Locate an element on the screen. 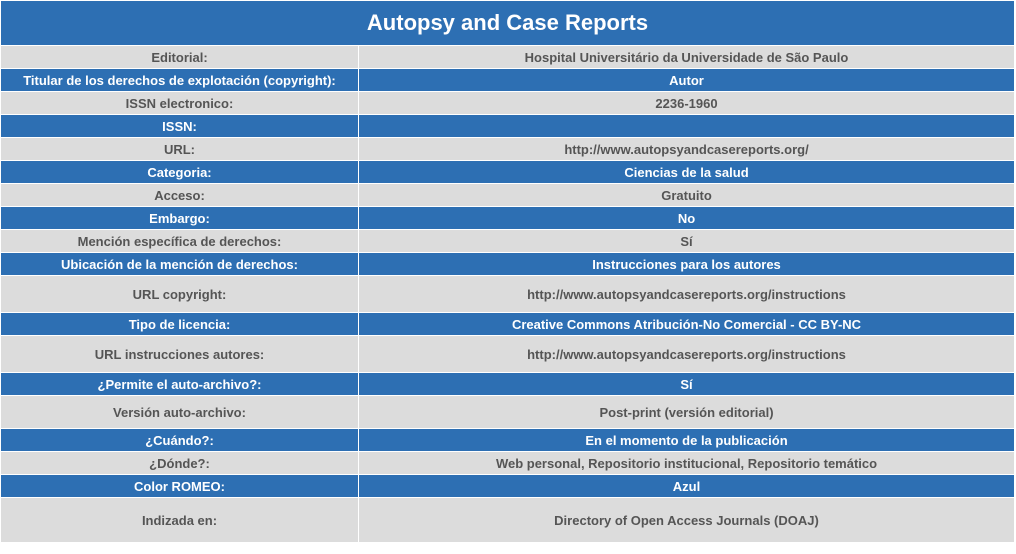  row-value: Azul is located at coordinates (686, 486).